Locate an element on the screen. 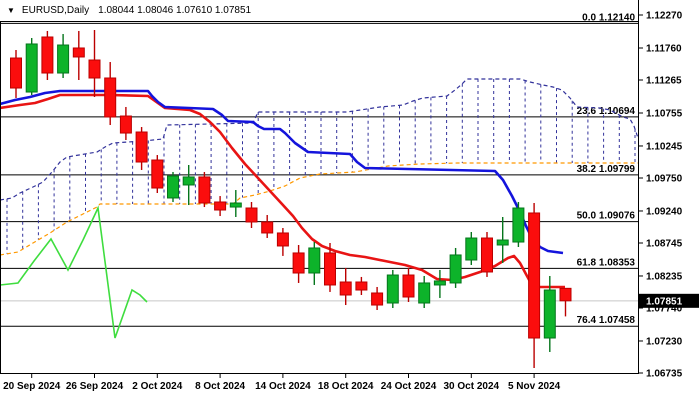 This screenshot has height=400, width=700. x-axis-label: 2 Oct 2024 is located at coordinates (157, 386).